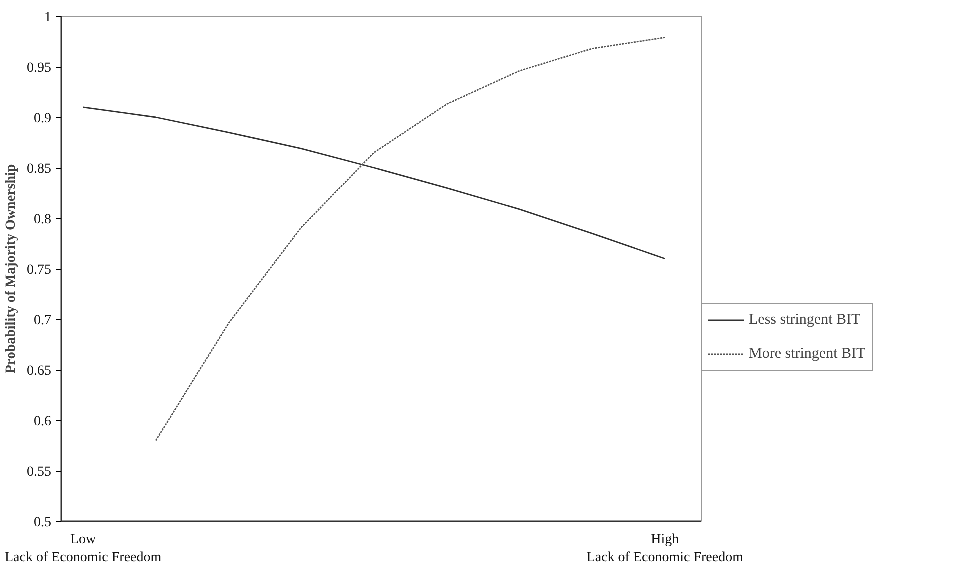 The width and height of the screenshot is (963, 588). What do you see at coordinates (805, 320) in the screenshot?
I see `legend-label: Less stringent BIT` at bounding box center [805, 320].